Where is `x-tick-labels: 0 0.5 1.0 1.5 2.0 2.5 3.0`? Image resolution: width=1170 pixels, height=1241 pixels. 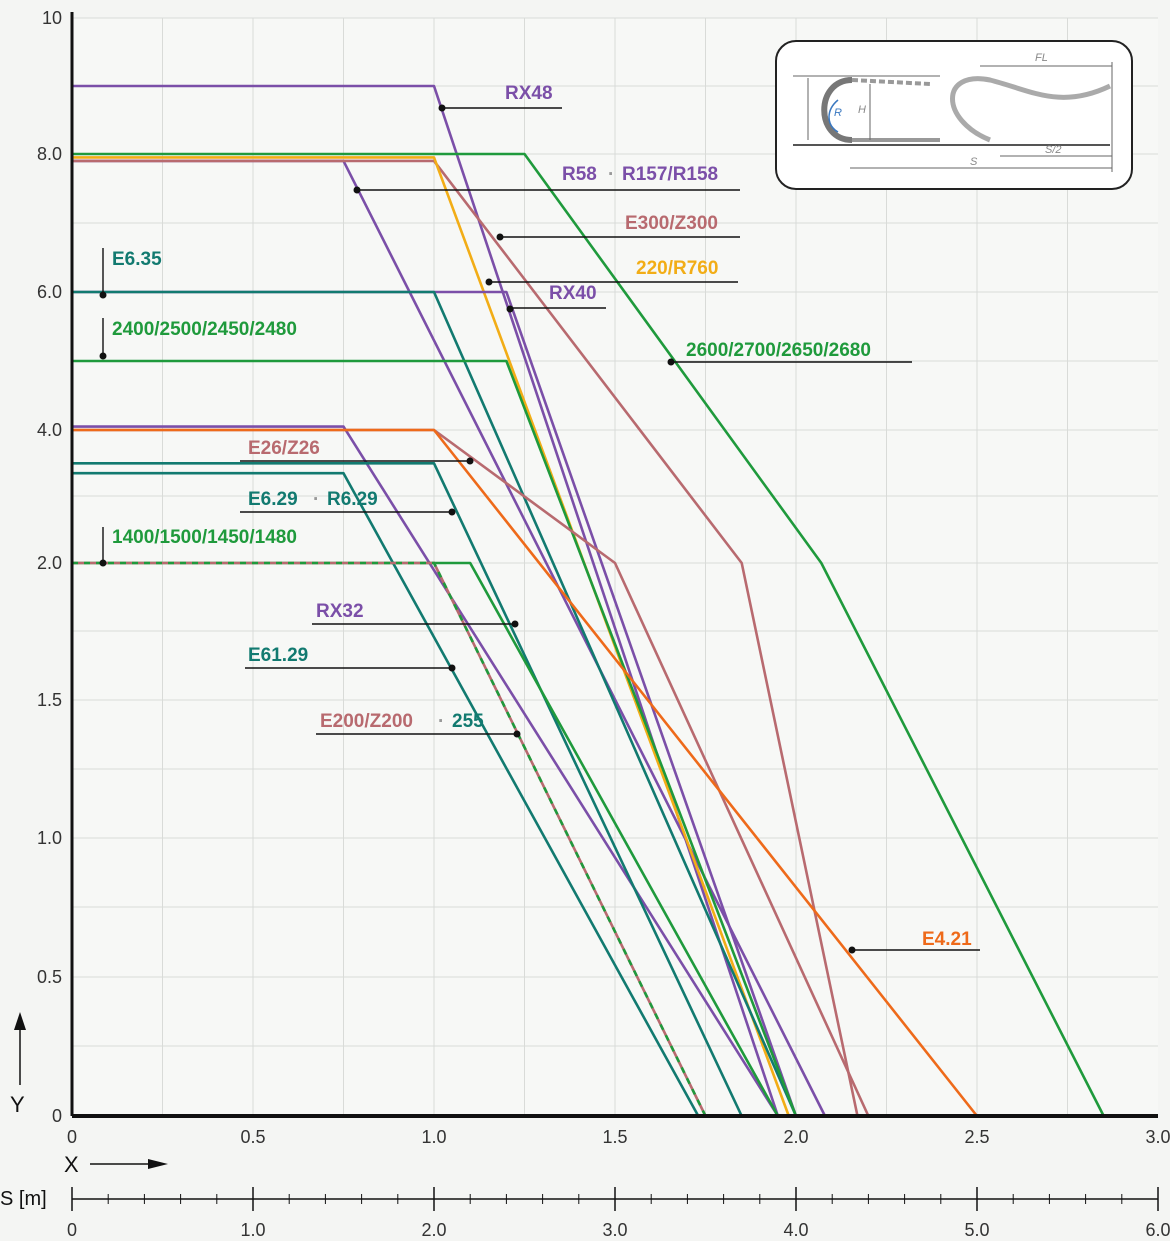 x-tick-labels: 0 0.5 1.0 1.5 2.0 2.5 3.0 is located at coordinates (618, 1137).